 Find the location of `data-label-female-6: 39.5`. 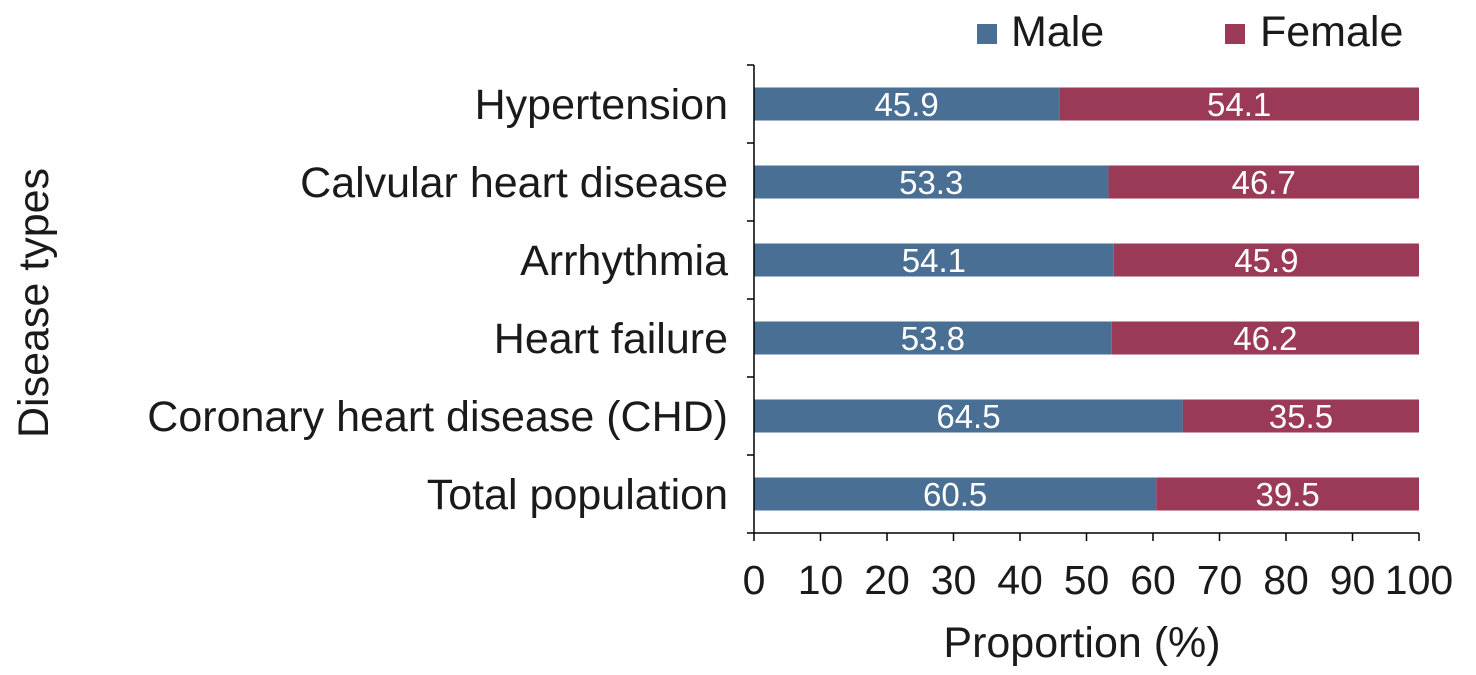

data-label-female-6: 39.5 is located at coordinates (1288, 494).